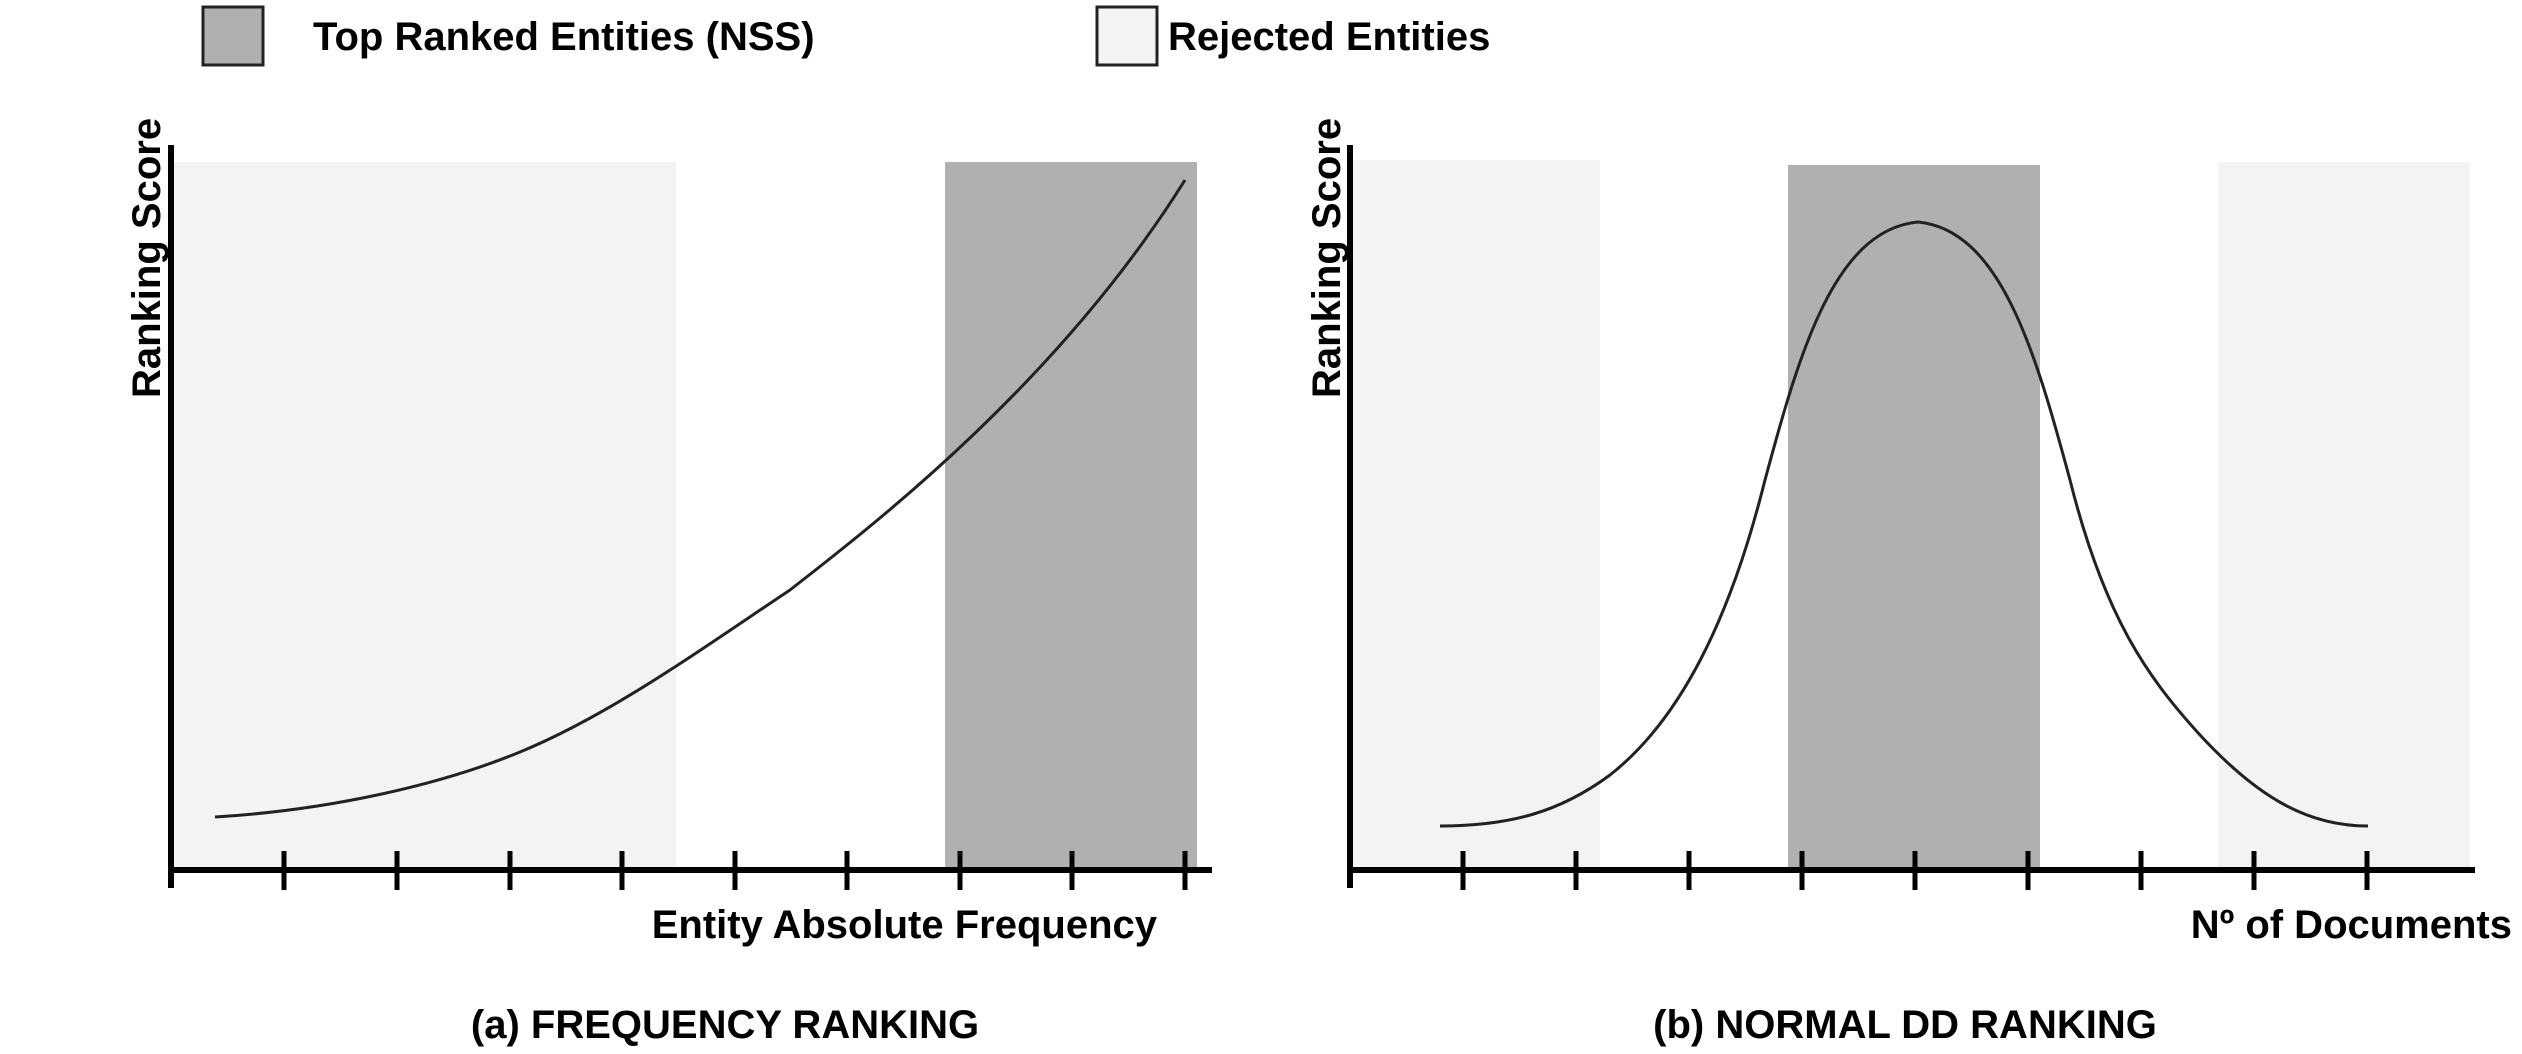  Describe the element at coordinates (423, 516) in the screenshot. I see `rejected-region-a` at that location.